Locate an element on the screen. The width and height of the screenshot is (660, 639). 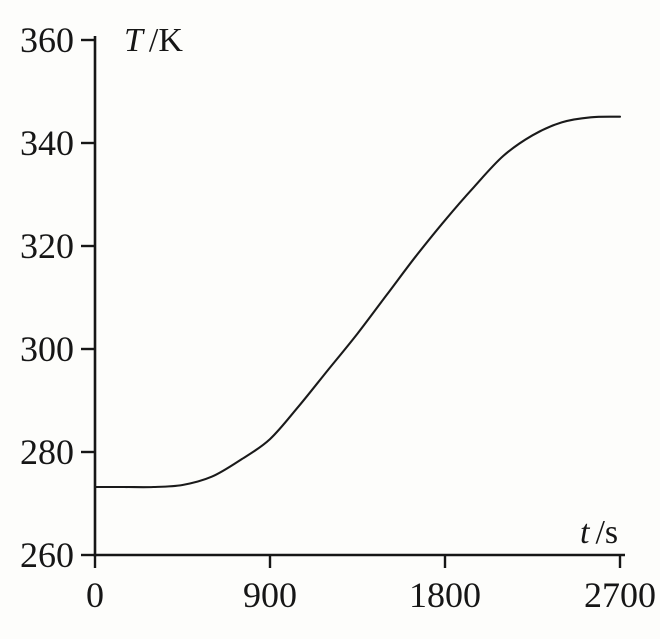
y-tick-label: 260 is located at coordinates (47, 555).